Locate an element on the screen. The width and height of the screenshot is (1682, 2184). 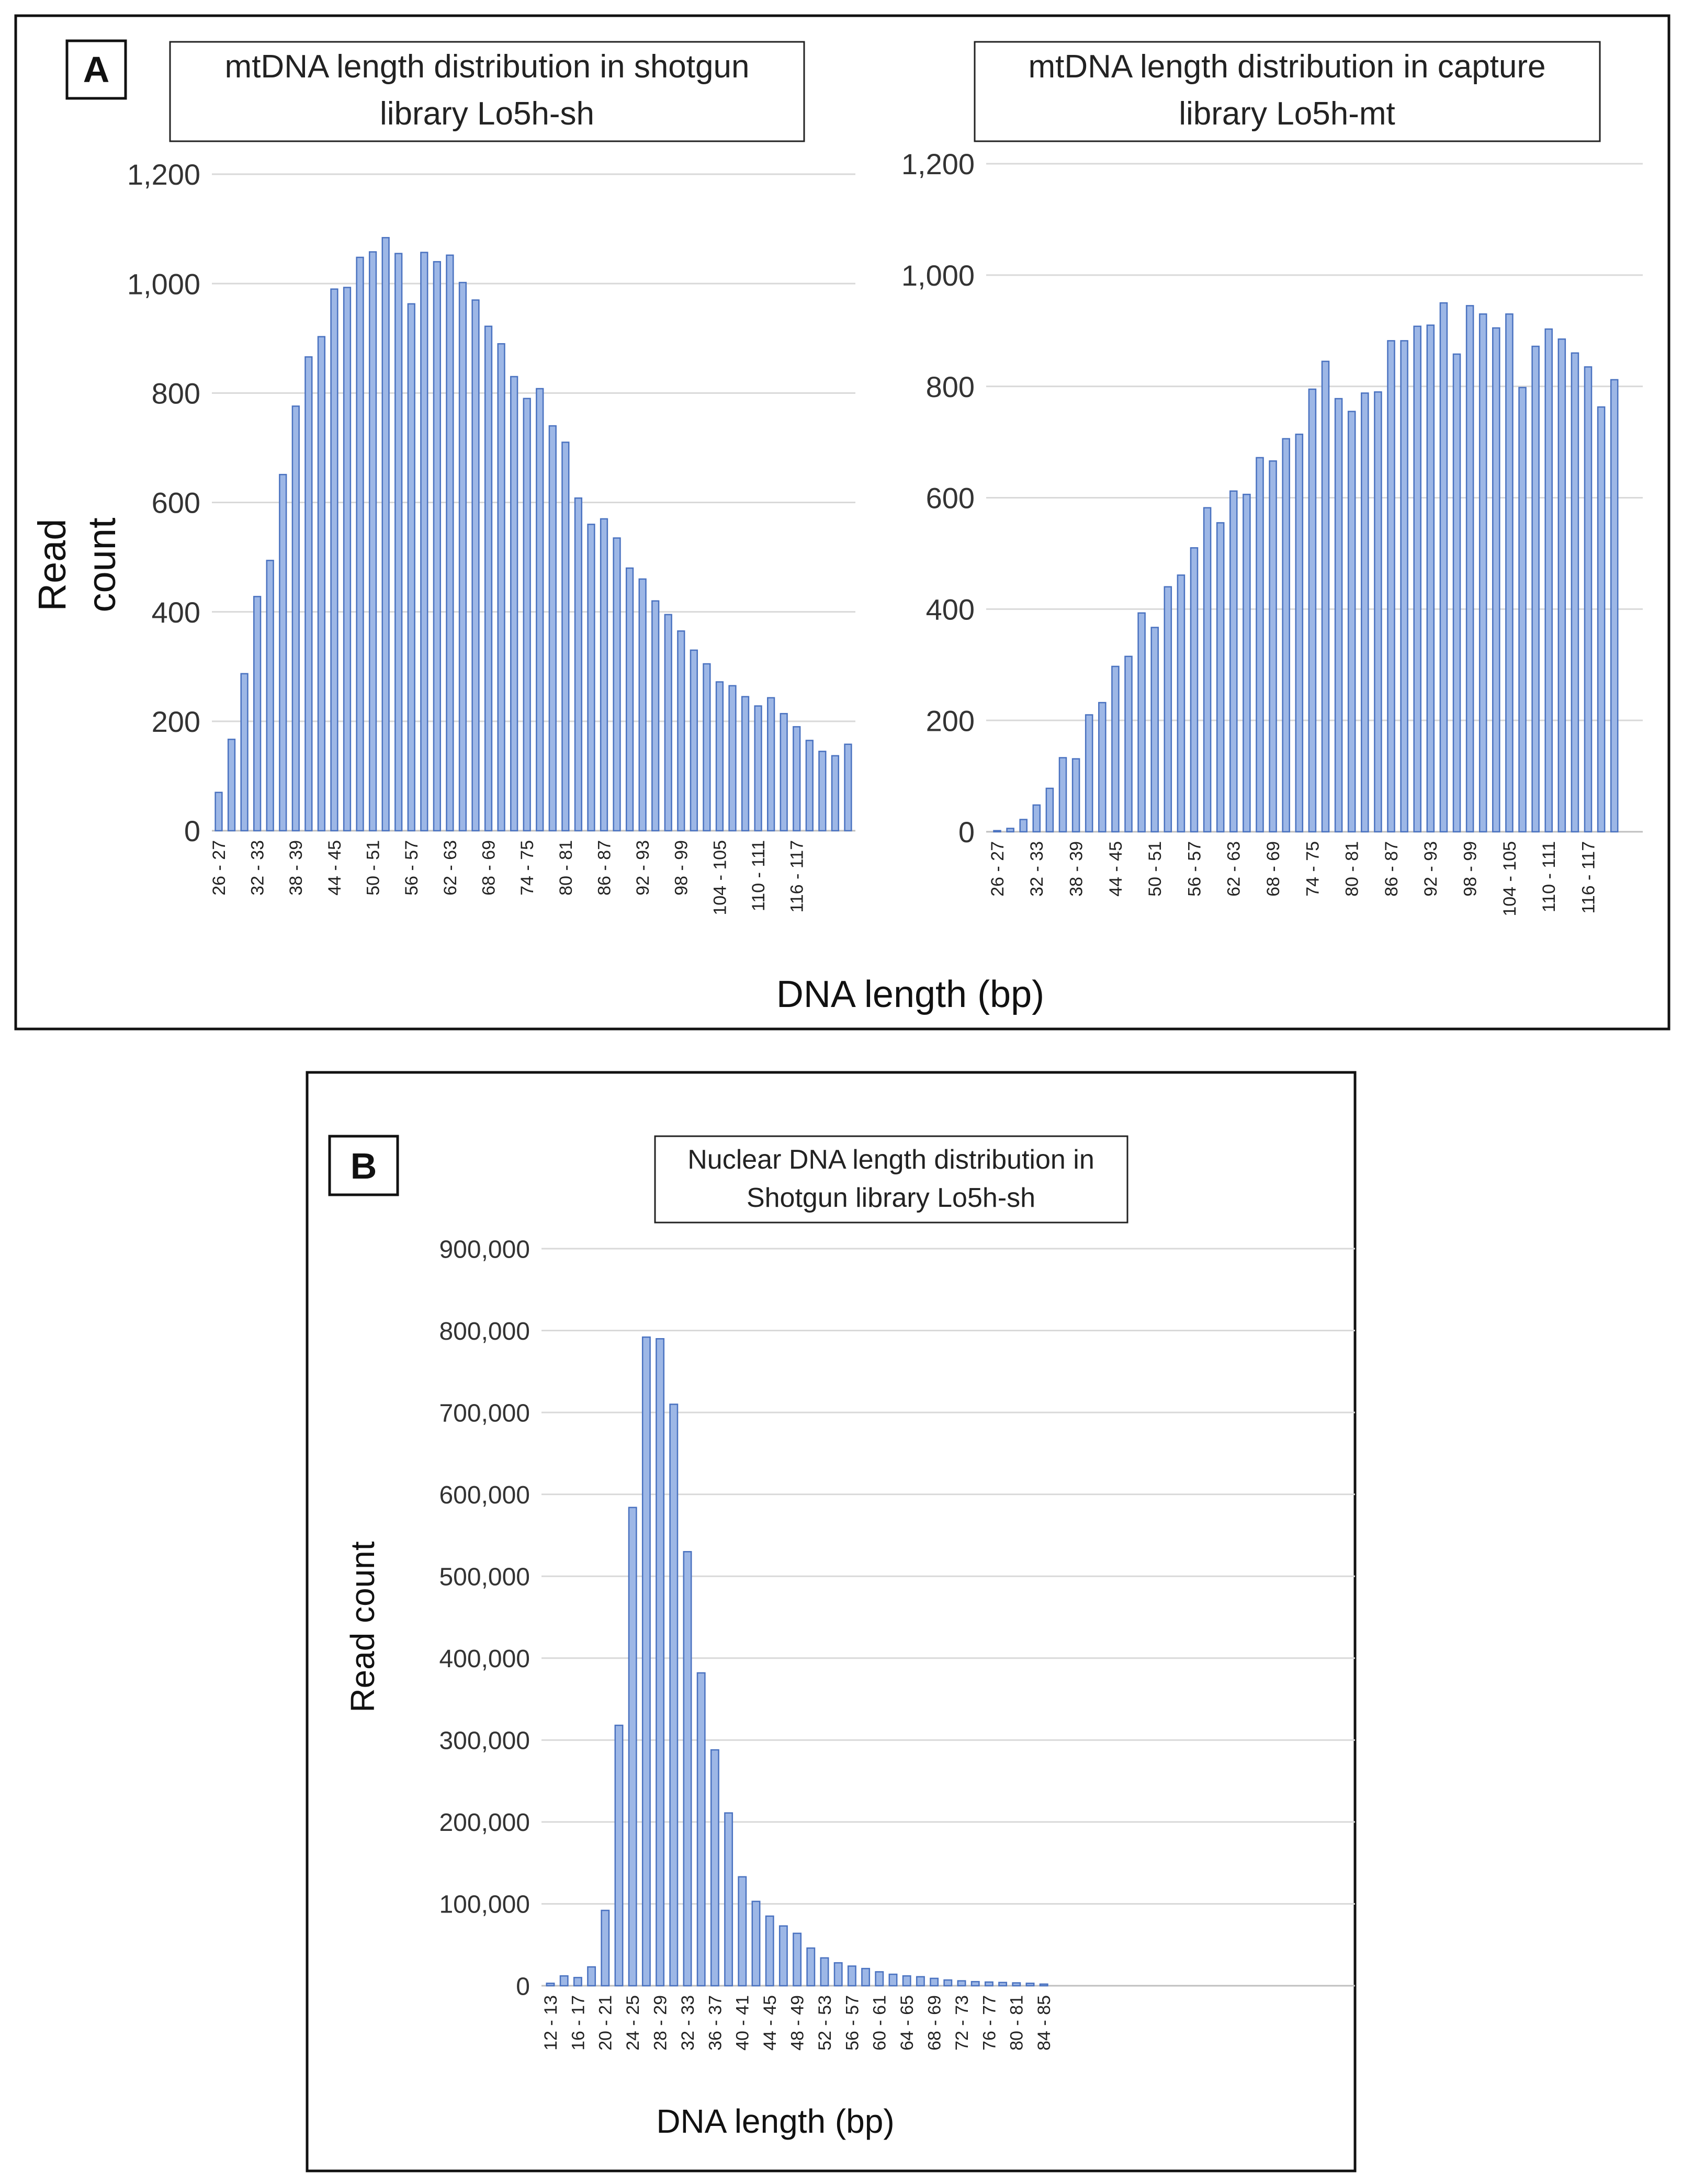
x-tick-label: 38 - 39 is located at coordinates (296, 868).